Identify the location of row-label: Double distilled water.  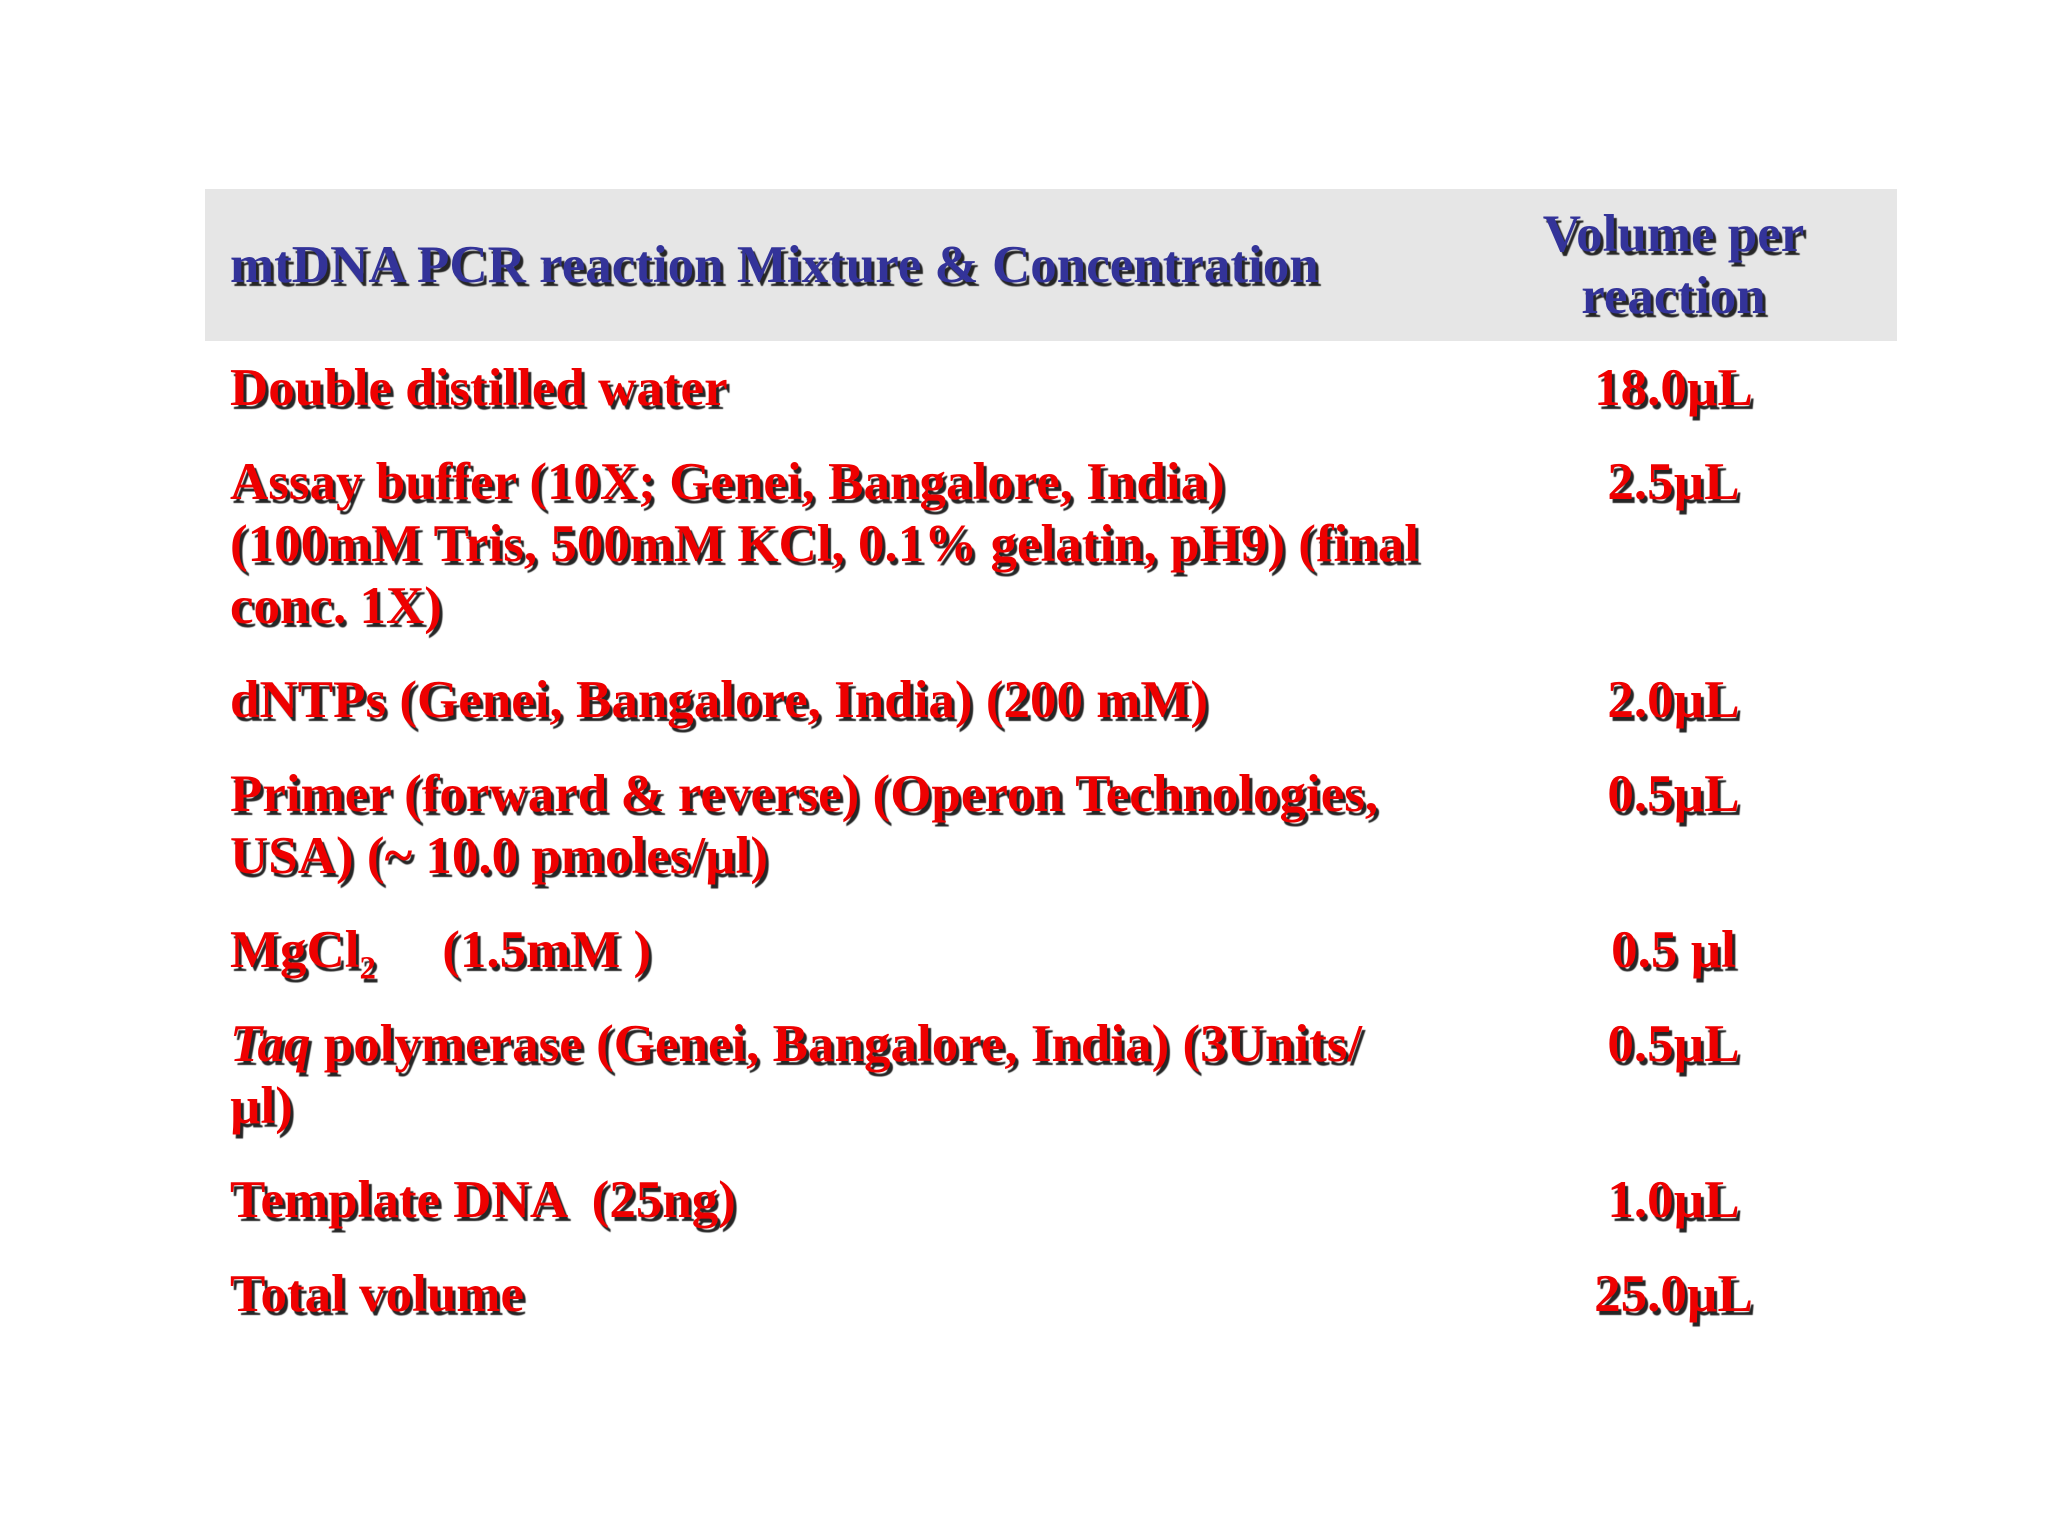
(827, 388).